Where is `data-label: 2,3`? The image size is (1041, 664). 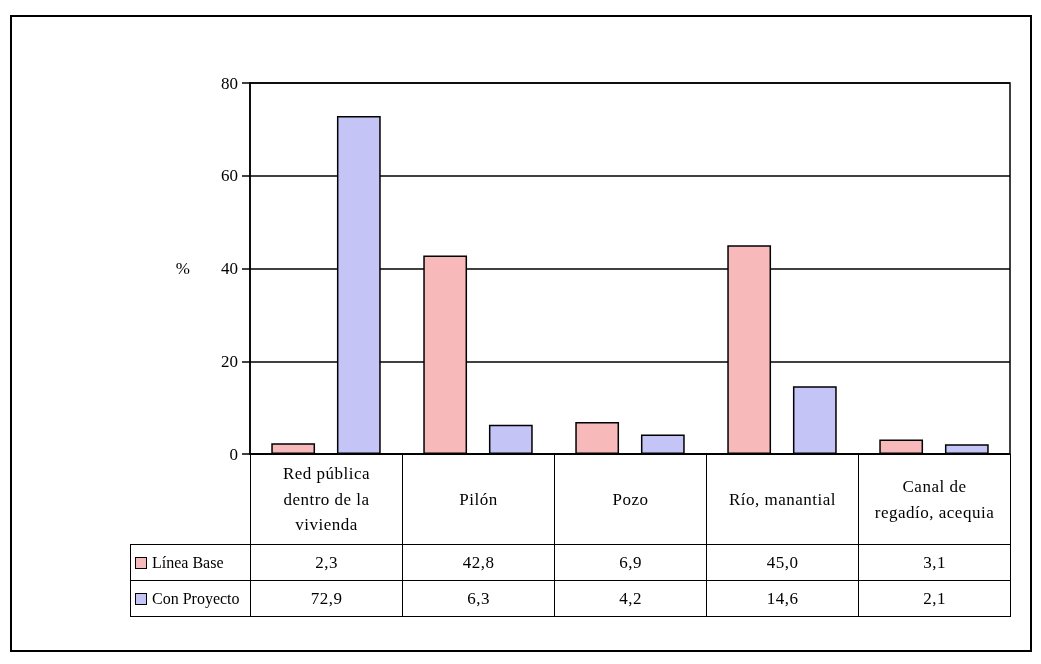 data-label: 2,3 is located at coordinates (326, 562).